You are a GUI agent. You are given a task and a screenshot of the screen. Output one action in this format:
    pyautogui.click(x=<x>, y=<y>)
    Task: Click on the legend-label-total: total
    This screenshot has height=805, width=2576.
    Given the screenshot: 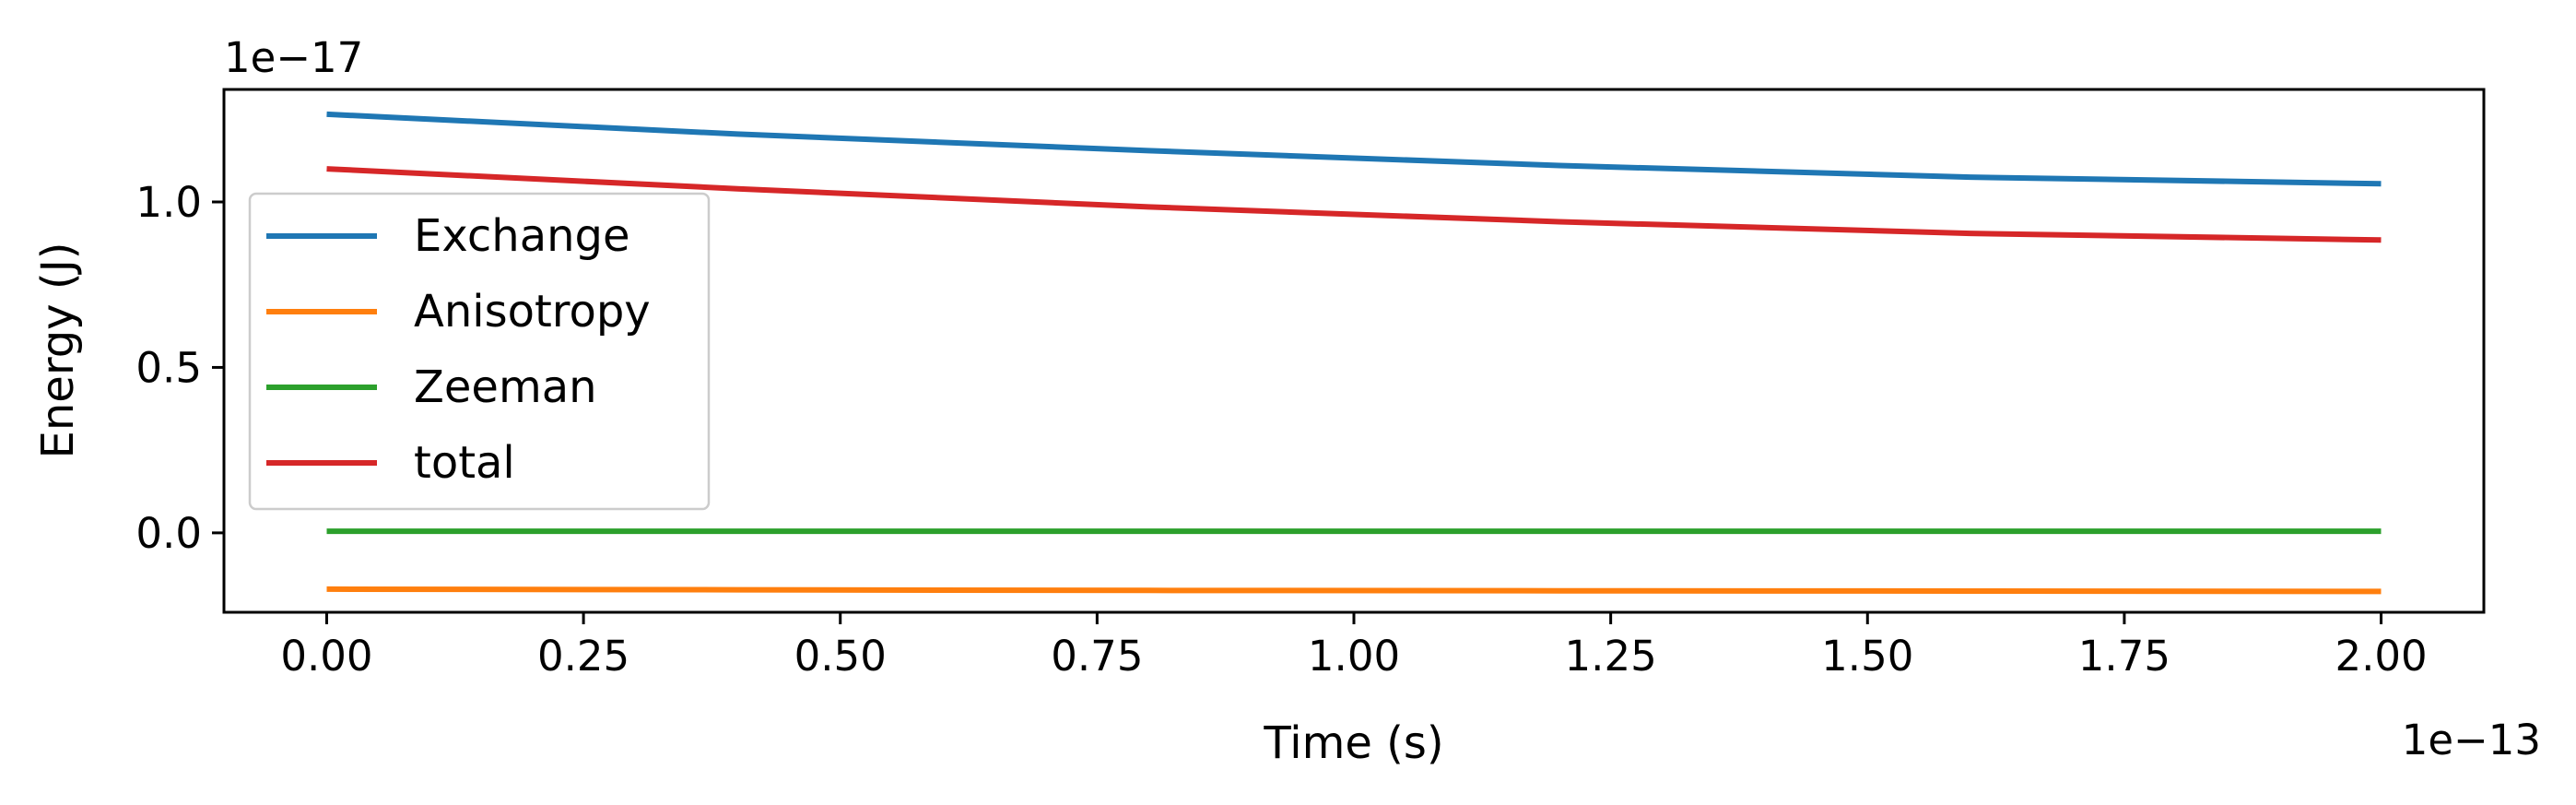 What is the action you would take?
    pyautogui.click(x=465, y=463)
    